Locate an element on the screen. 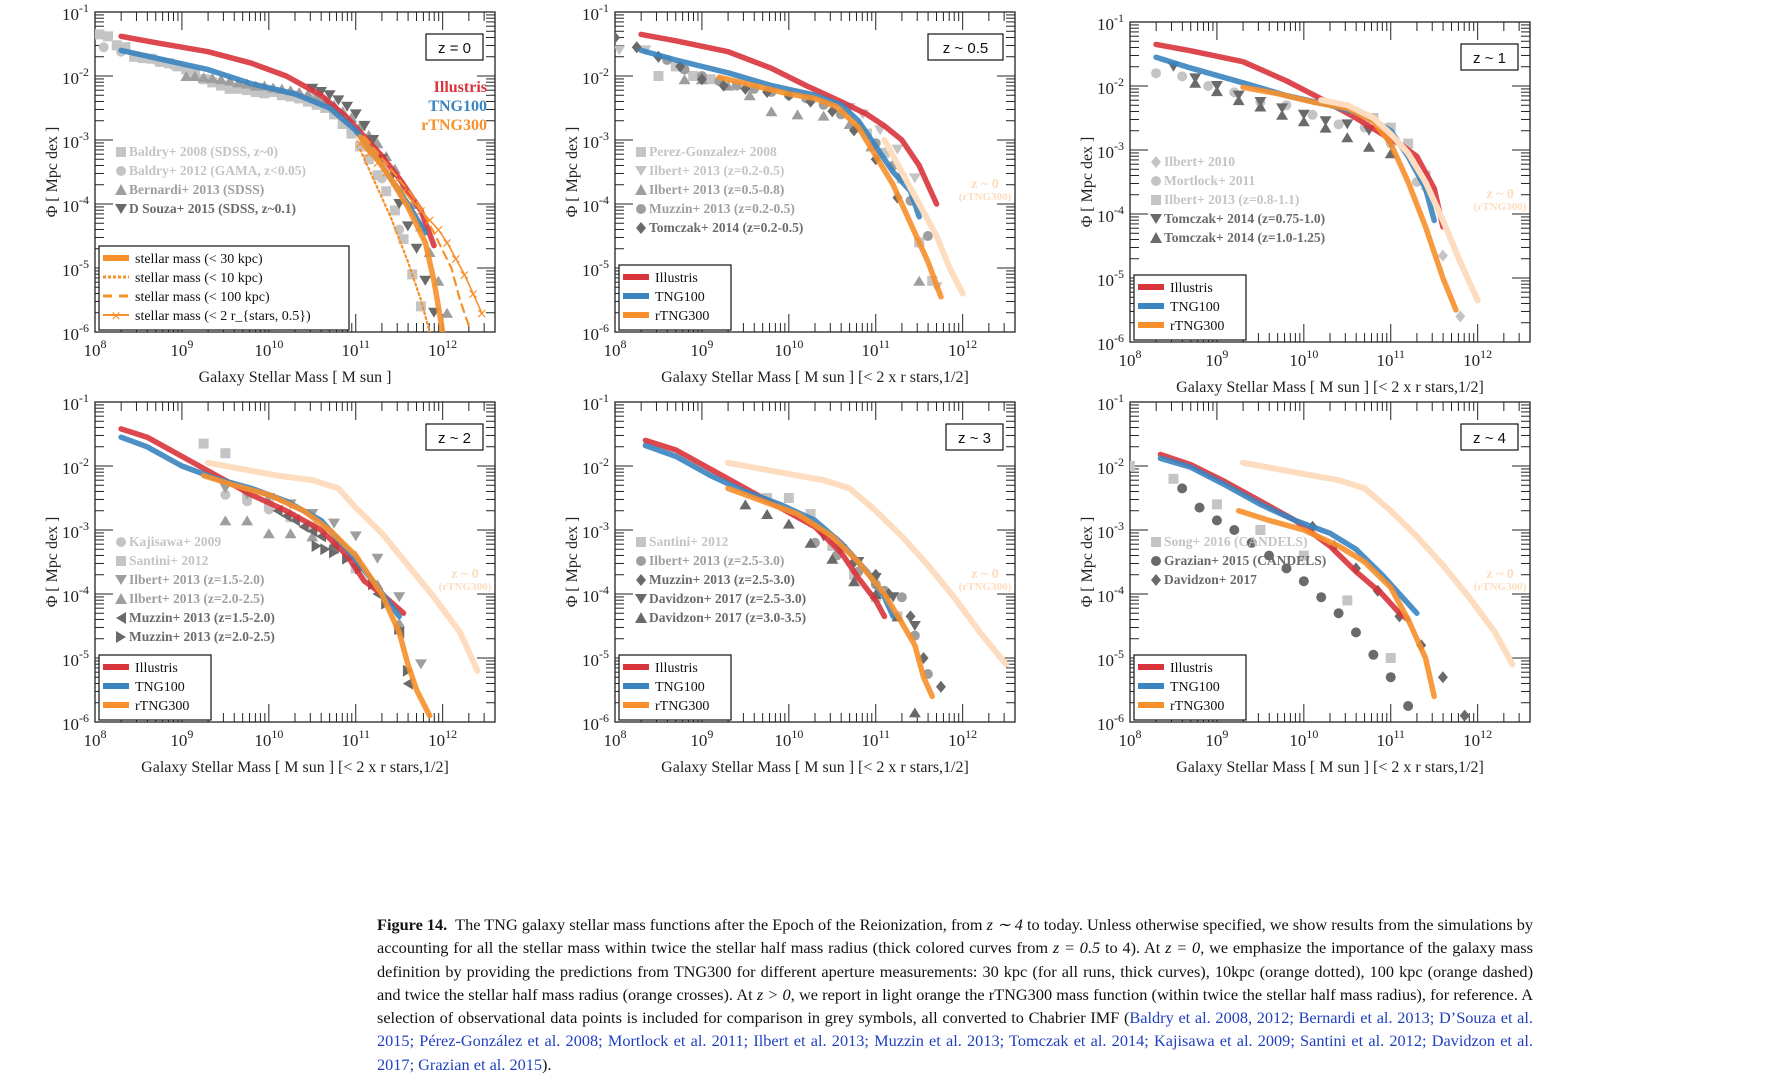 This screenshot has width=1766, height=1089. redshift-label-box is located at coordinates (965, 47).